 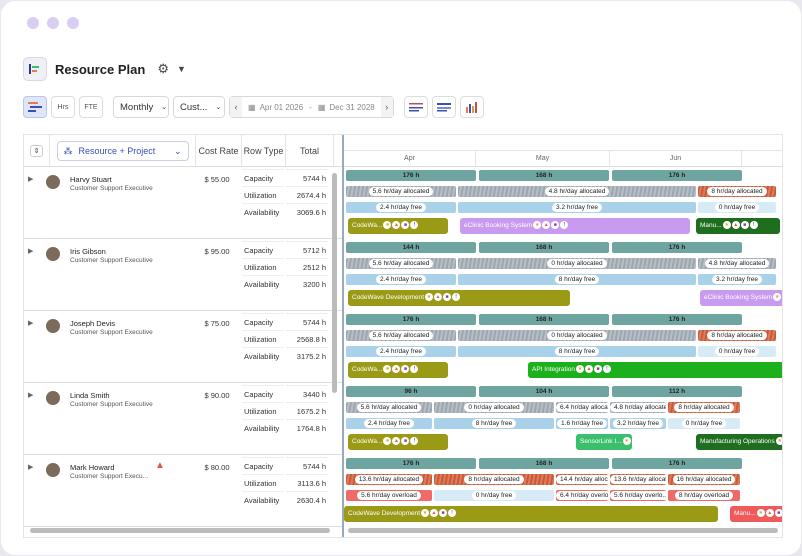 What do you see at coordinates (275, 107) in the screenshot?
I see `date-from: ▦ Apr 01 2026` at bounding box center [275, 107].